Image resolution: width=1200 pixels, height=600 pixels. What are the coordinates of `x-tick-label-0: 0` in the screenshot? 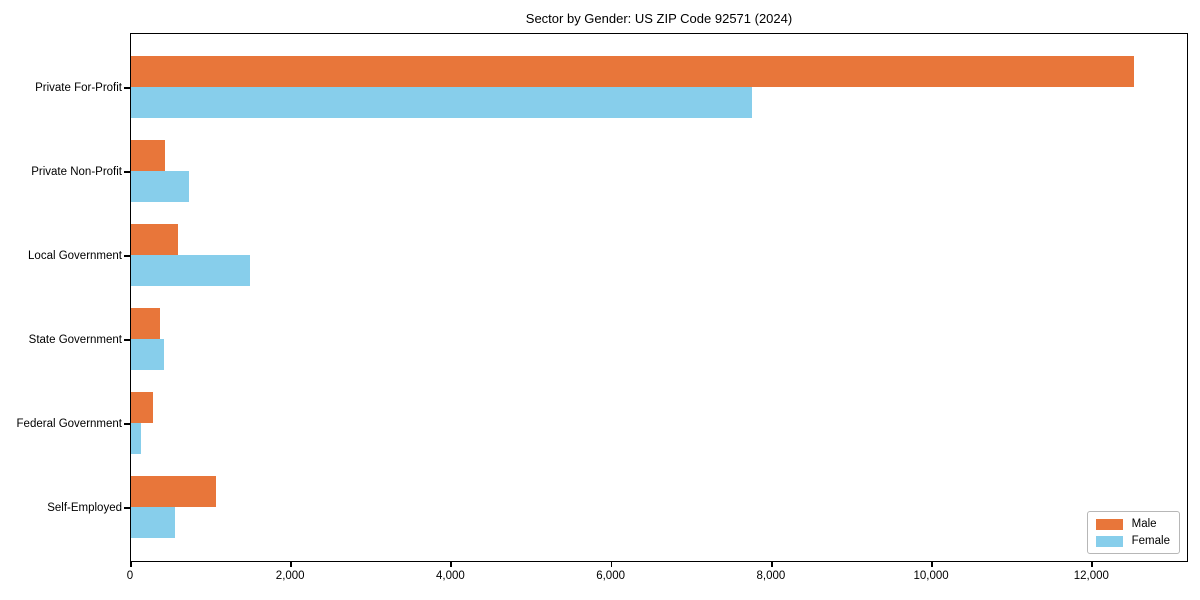 It's located at (130, 576).